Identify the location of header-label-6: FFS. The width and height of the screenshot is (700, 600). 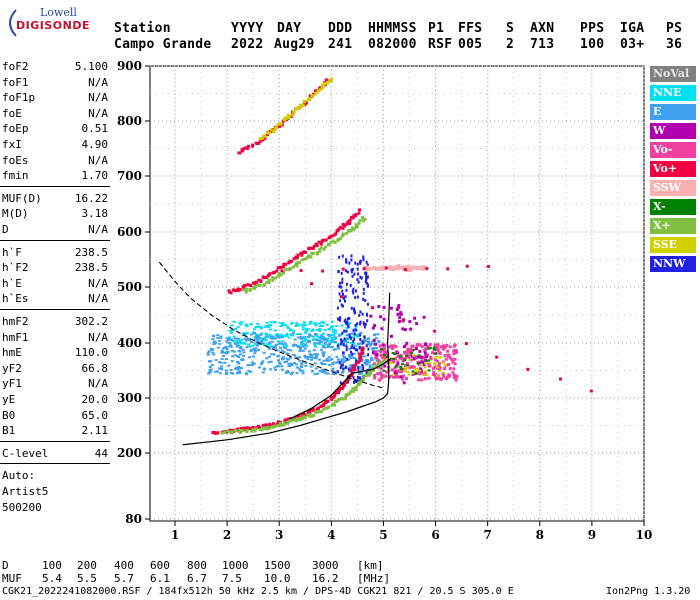
(470, 28).